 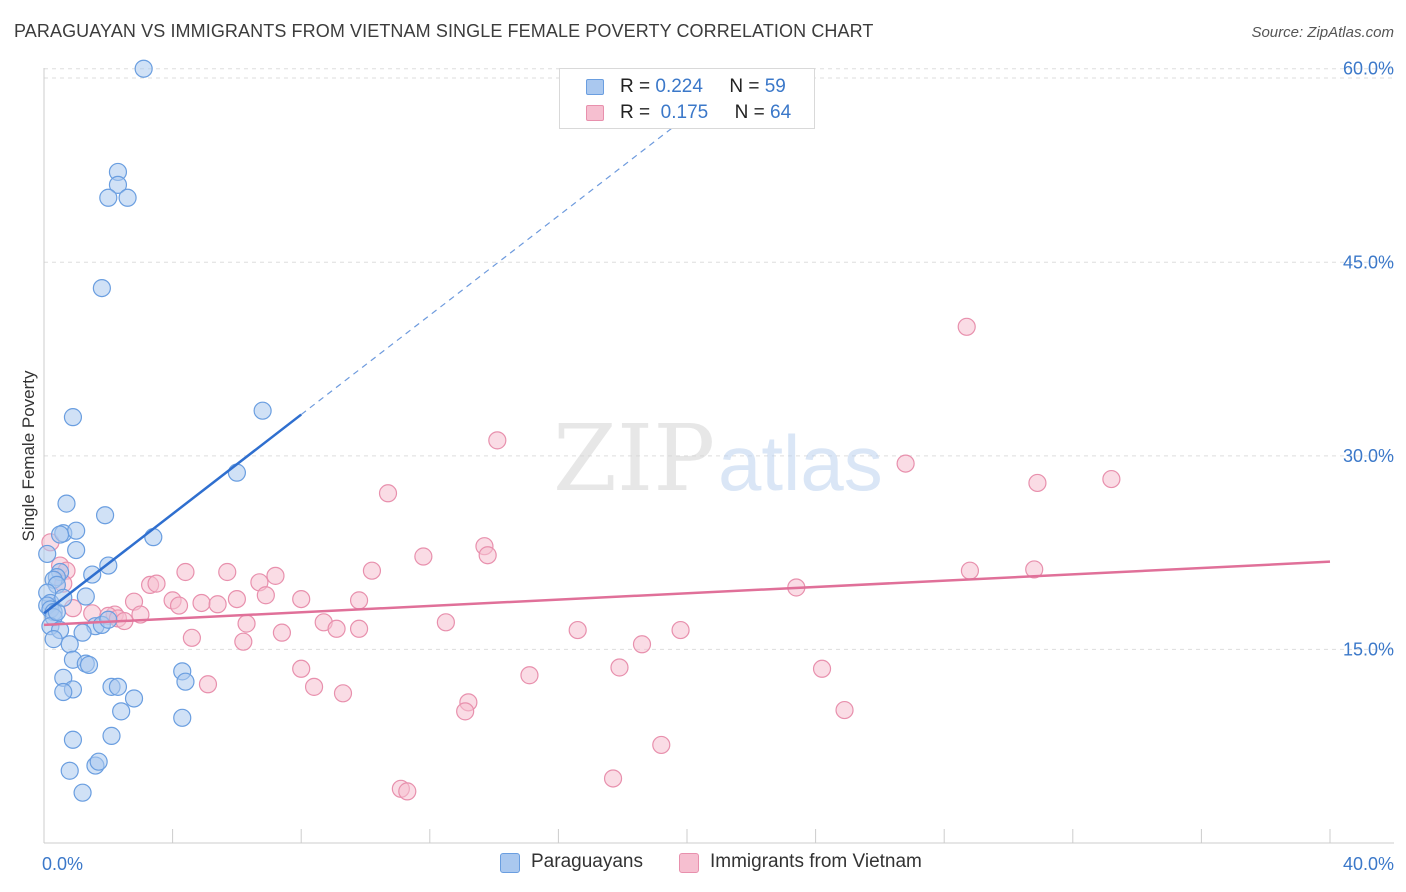 I want to click on x-tick-marks, so click(x=687, y=836).